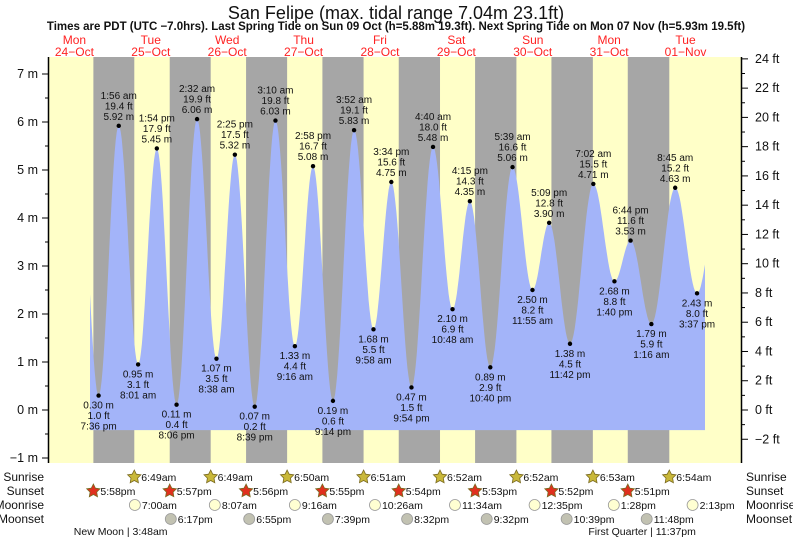 Image resolution: width=793 pixels, height=539 pixels. I want to click on tide-feet: 5.9 ft, so click(651, 345).